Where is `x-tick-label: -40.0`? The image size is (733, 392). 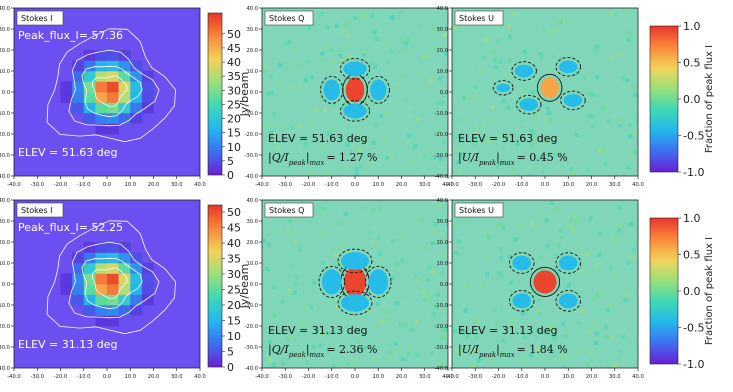 x-tick-label: -40.0 is located at coordinates (451, 377).